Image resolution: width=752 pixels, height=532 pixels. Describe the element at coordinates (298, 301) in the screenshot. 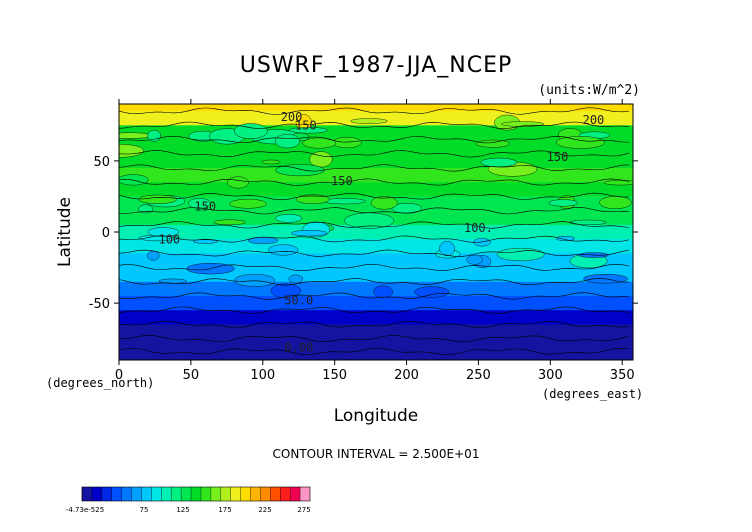

I see `contour-label: 50.0` at that location.